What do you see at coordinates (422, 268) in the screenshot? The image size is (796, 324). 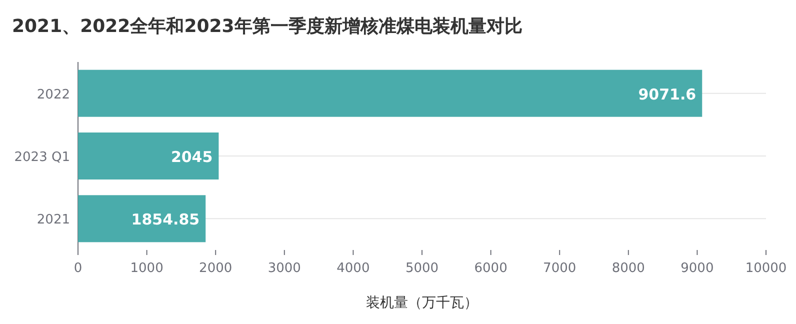 I see `x-tick-label: 5000` at bounding box center [422, 268].